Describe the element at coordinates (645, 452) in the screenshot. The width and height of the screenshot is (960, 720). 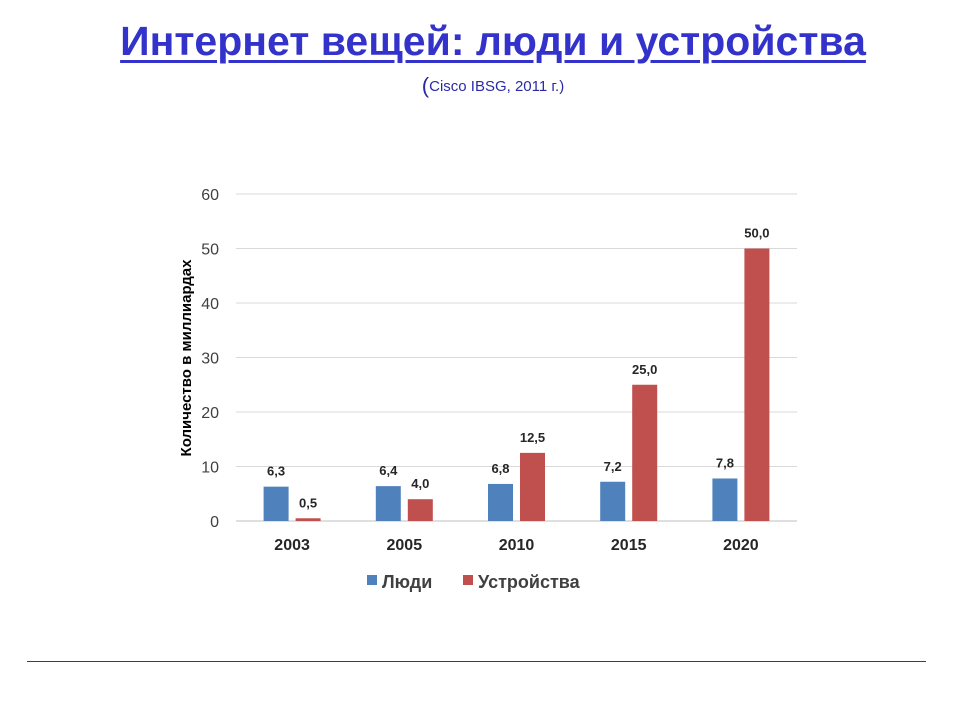
I see `bar-devices-2015` at that location.